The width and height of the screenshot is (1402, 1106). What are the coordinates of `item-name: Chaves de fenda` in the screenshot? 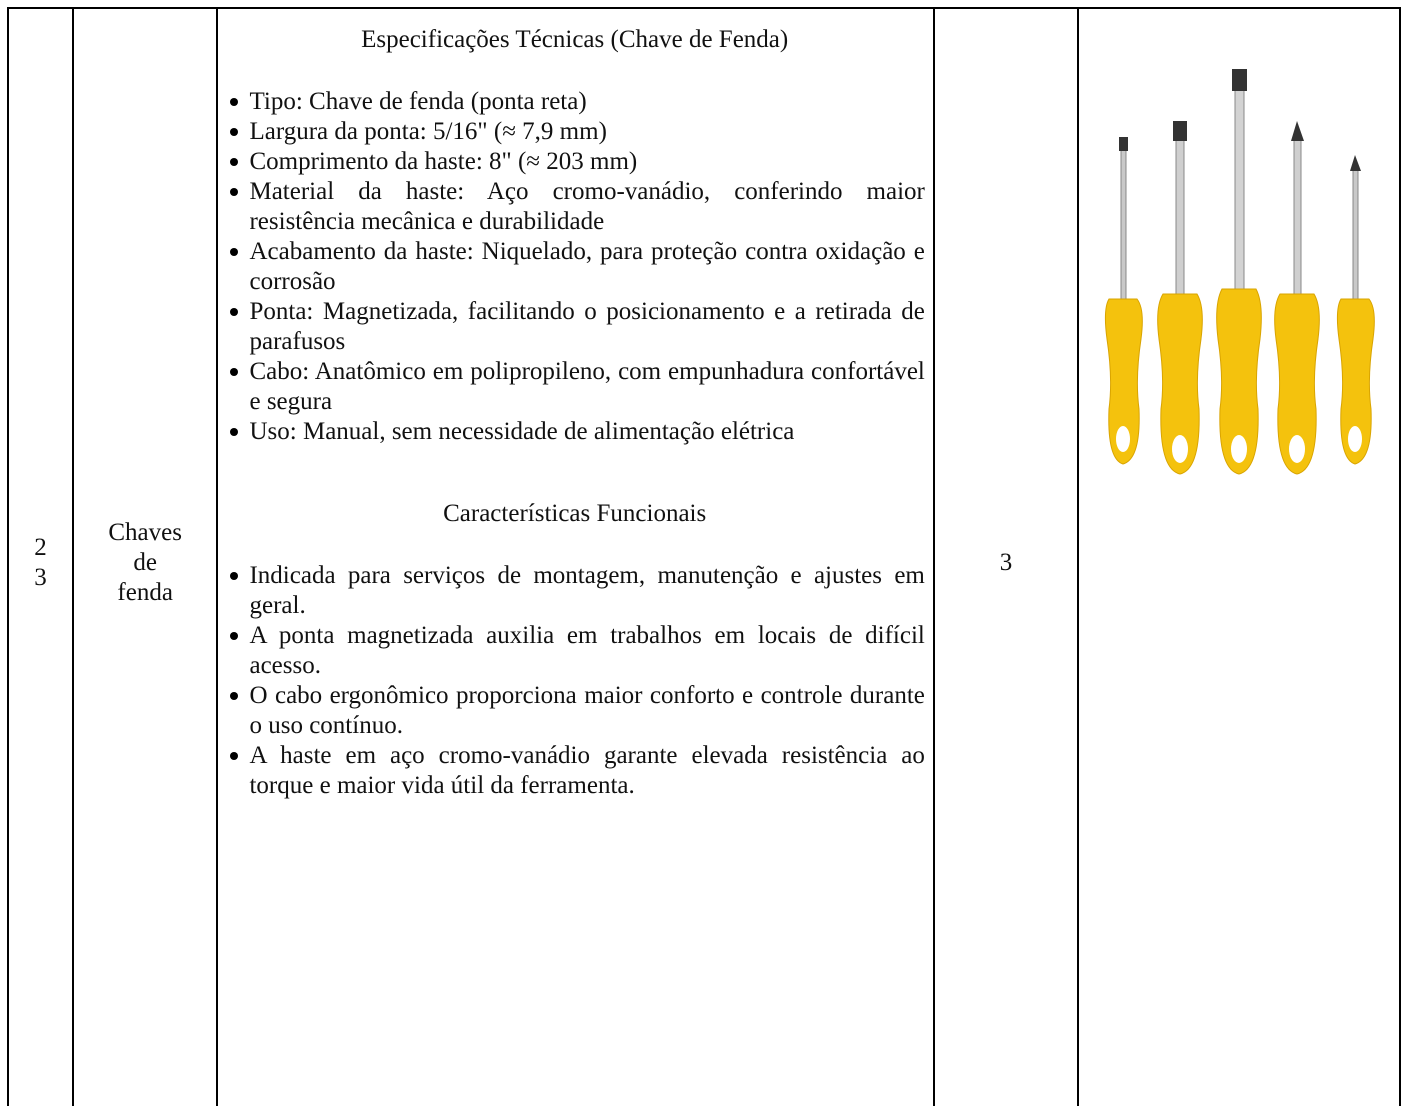 It's located at (145, 562).